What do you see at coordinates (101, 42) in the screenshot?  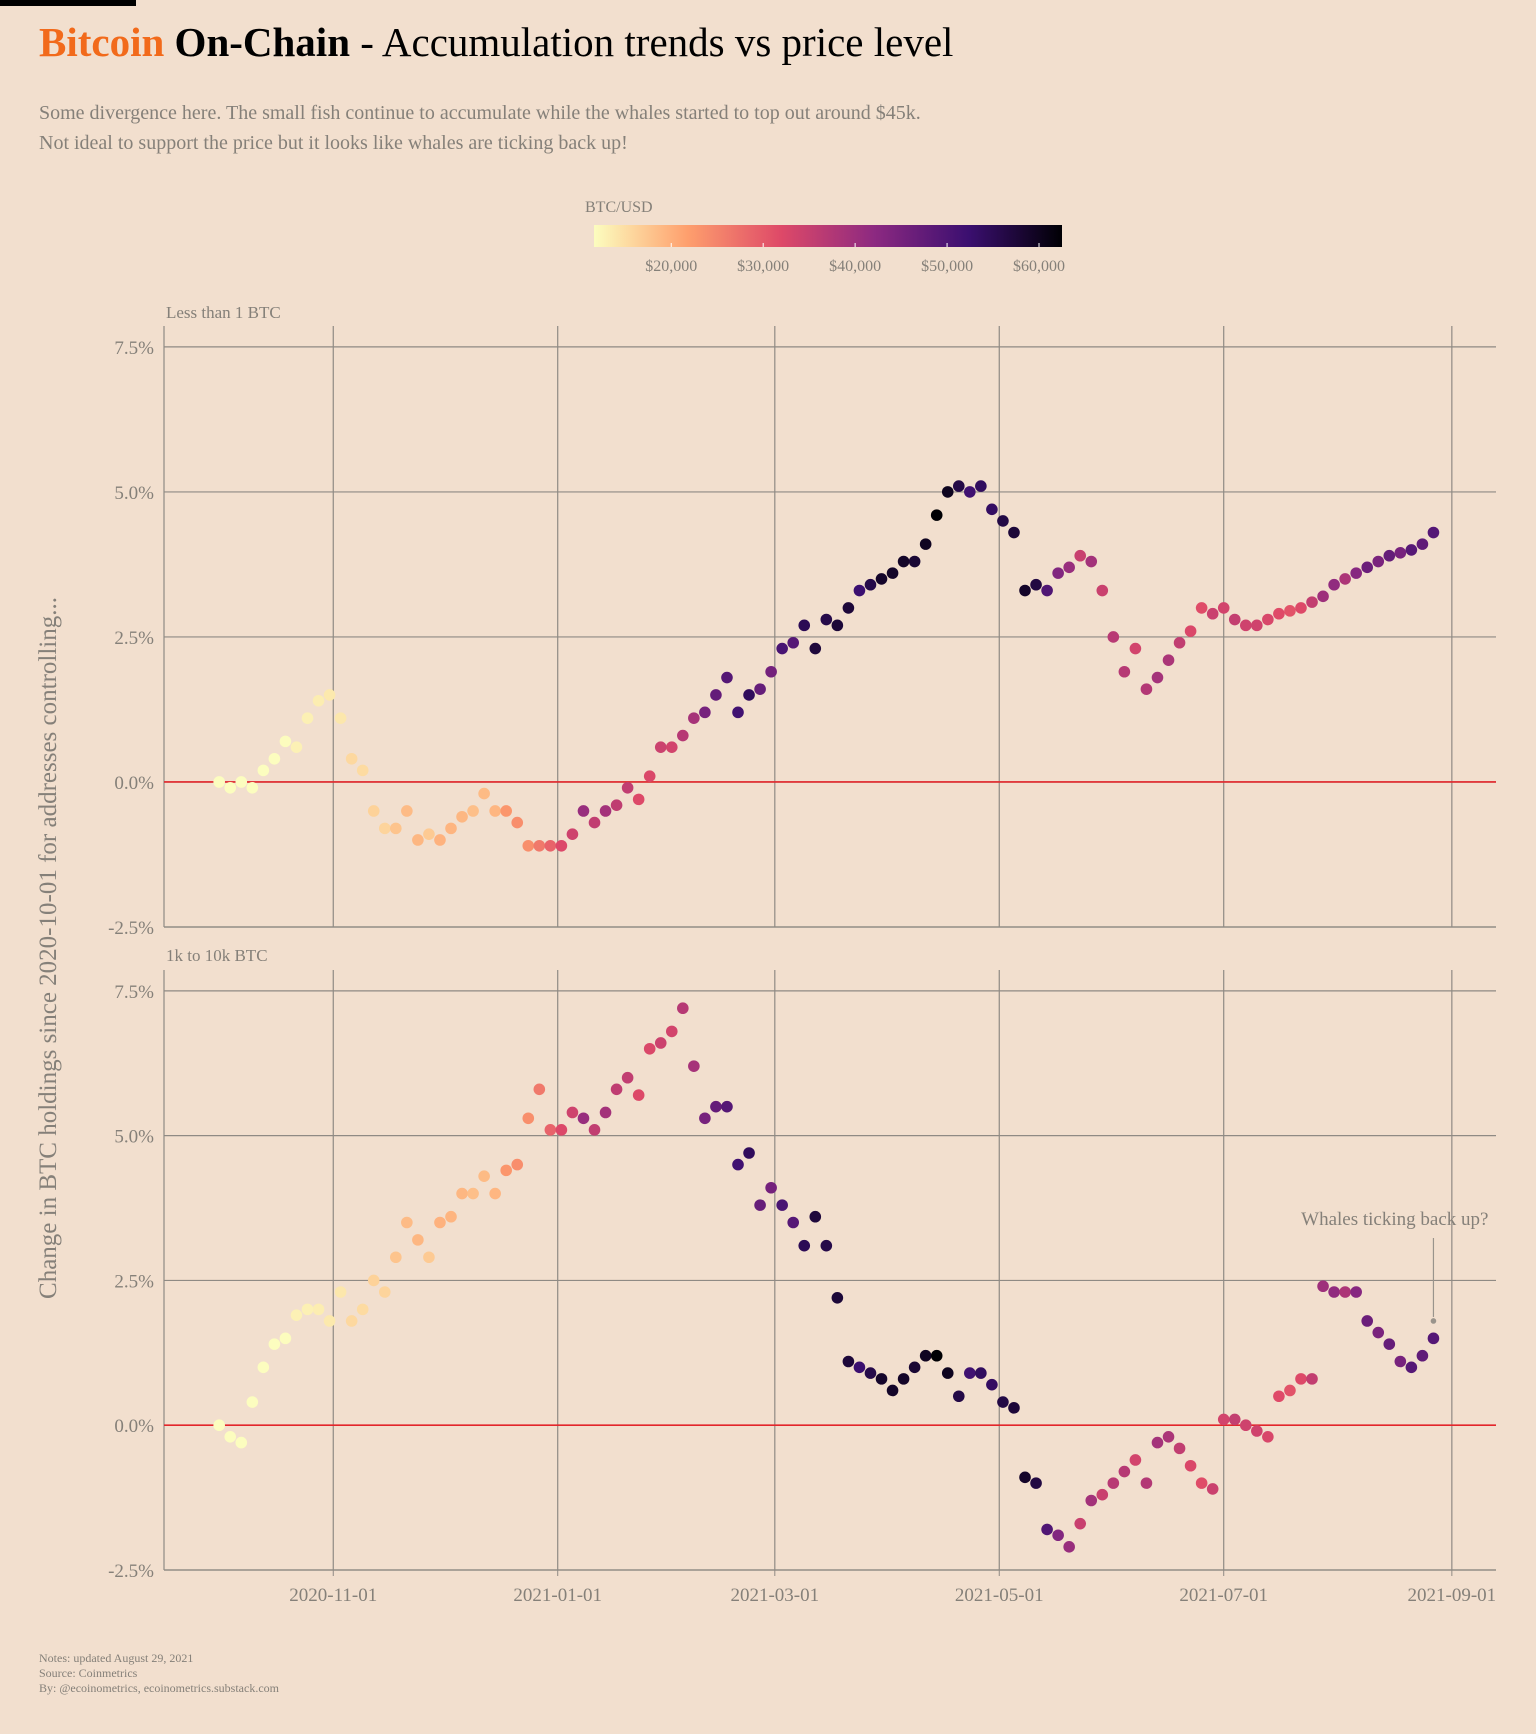 I see `title-highlight: Bitcoin` at bounding box center [101, 42].